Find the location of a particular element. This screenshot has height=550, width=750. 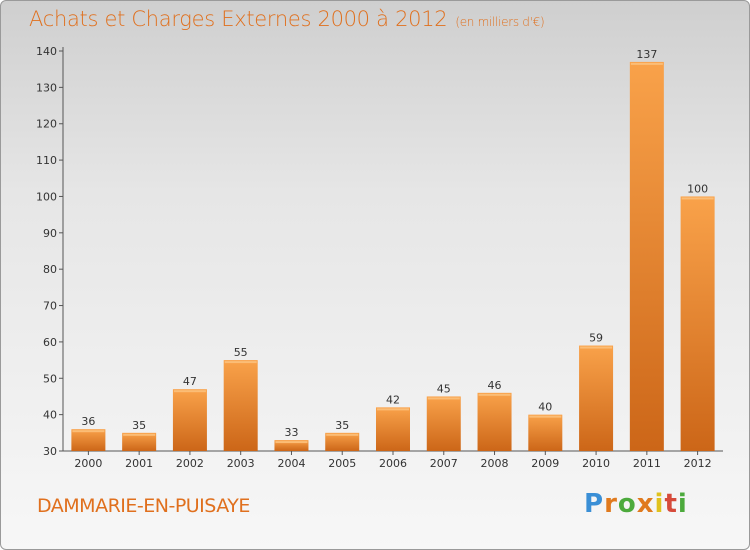

x-tick-label: 2012 is located at coordinates (698, 463).